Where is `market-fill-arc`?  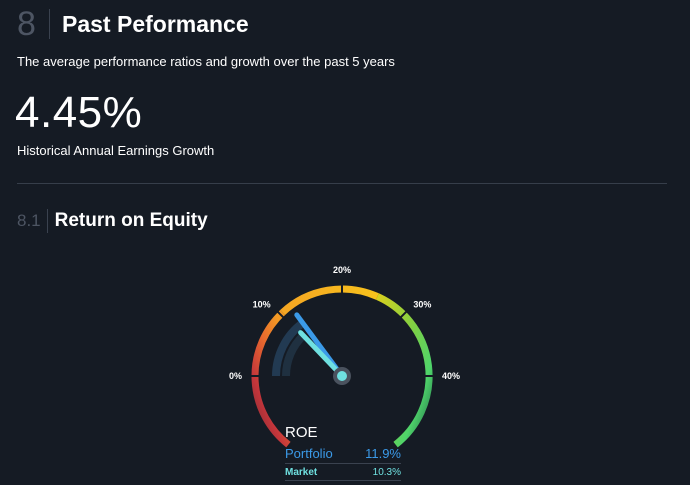 market-fill-arc is located at coordinates (294, 354).